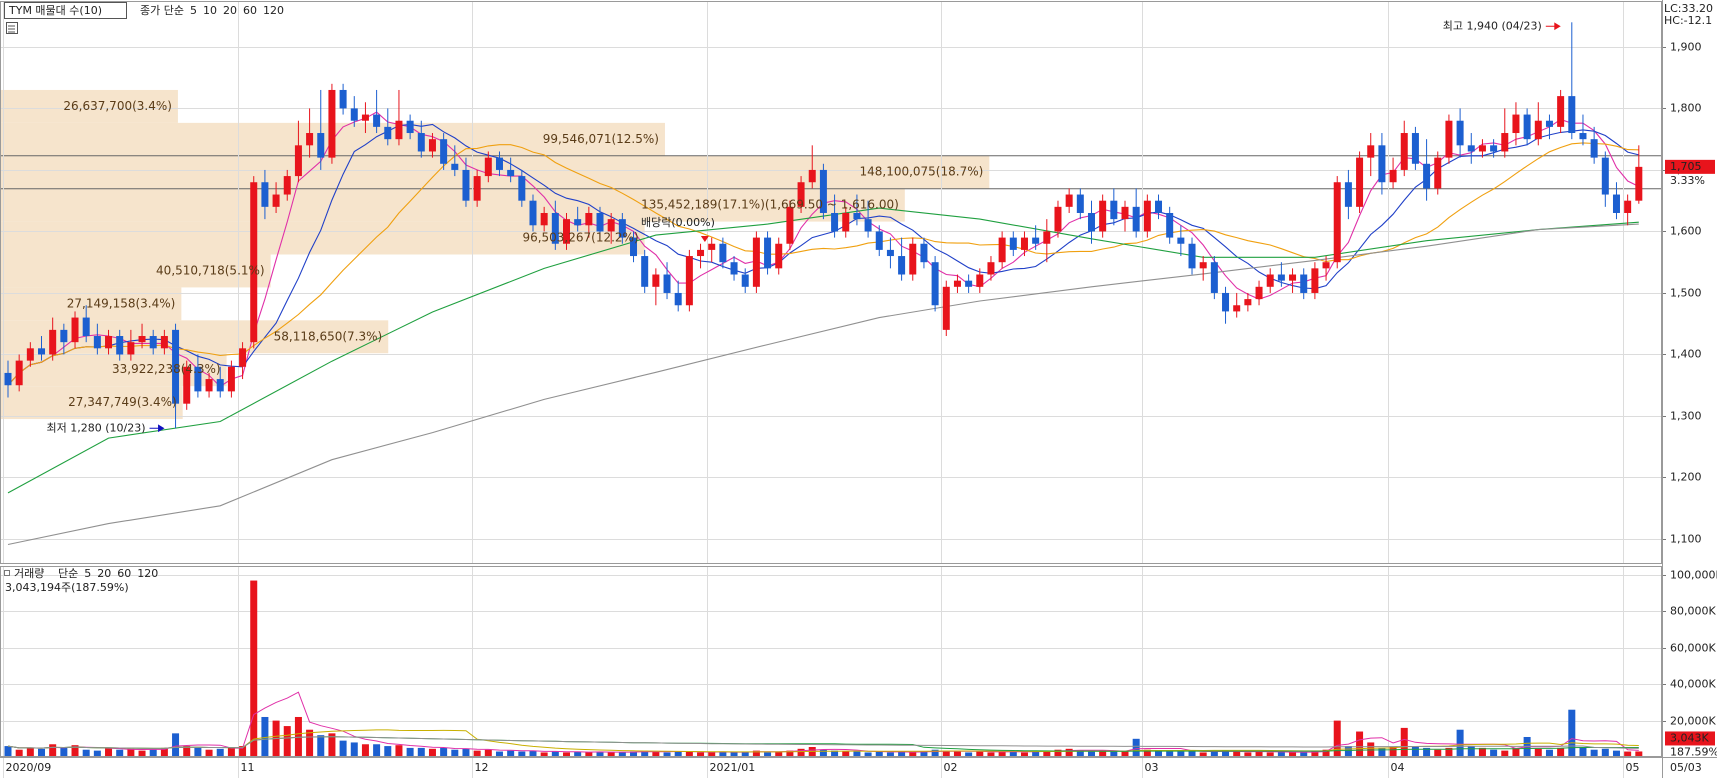  Describe the element at coordinates (1693, 575) in the screenshot. I see `volume-tick-label: 100,000K` at that location.